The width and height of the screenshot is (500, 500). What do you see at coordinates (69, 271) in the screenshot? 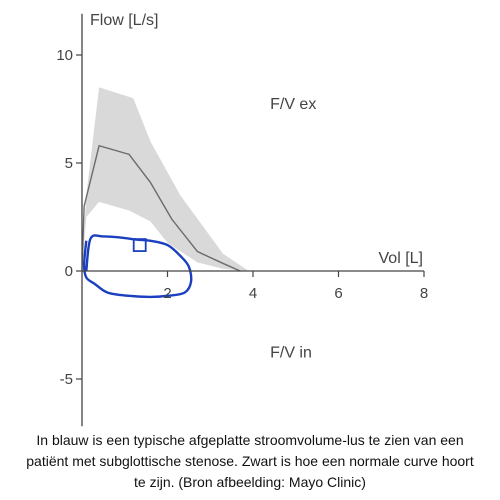
I see `y-tick-label: 0` at bounding box center [69, 271].